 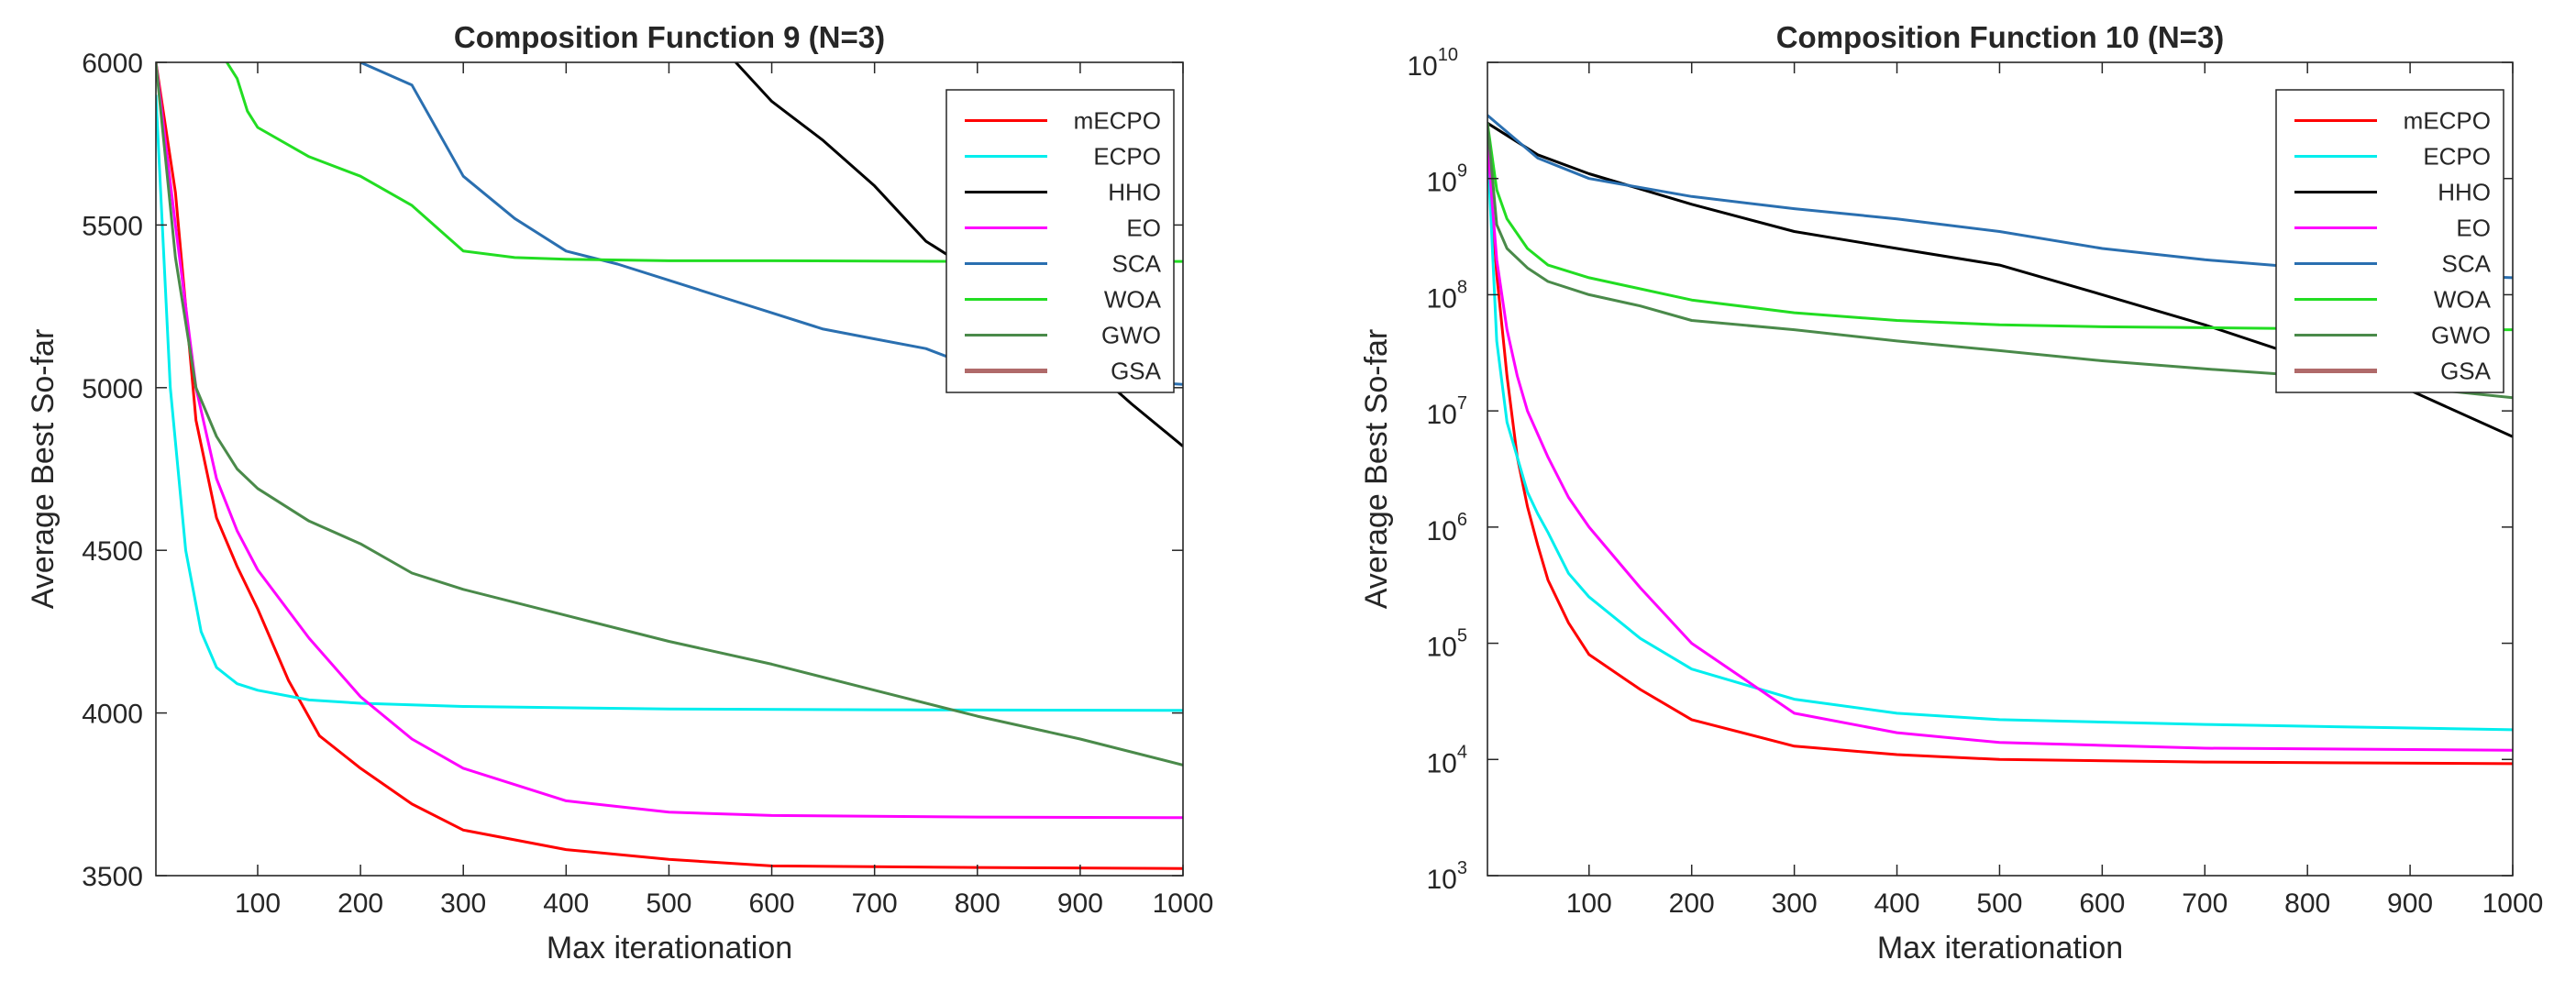 I want to click on y-tick-label: 5000, so click(x=112, y=389).